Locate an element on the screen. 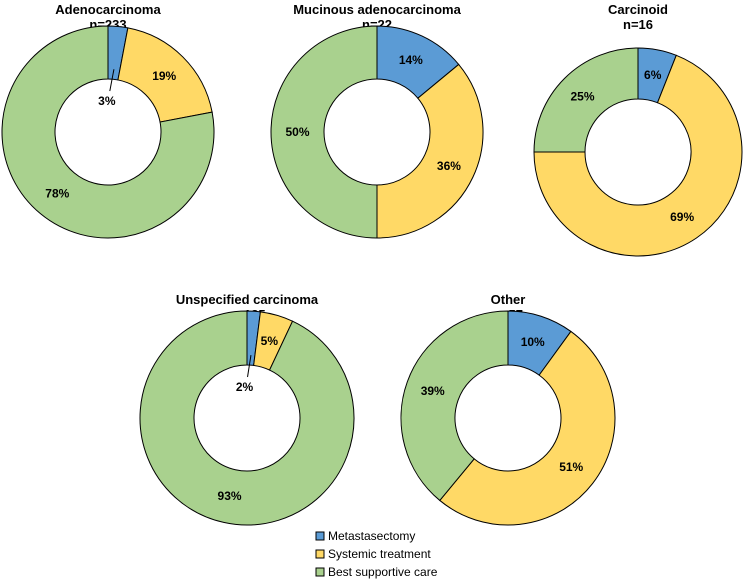  slice-label-systemic-treatment: 36% is located at coordinates (449, 166).